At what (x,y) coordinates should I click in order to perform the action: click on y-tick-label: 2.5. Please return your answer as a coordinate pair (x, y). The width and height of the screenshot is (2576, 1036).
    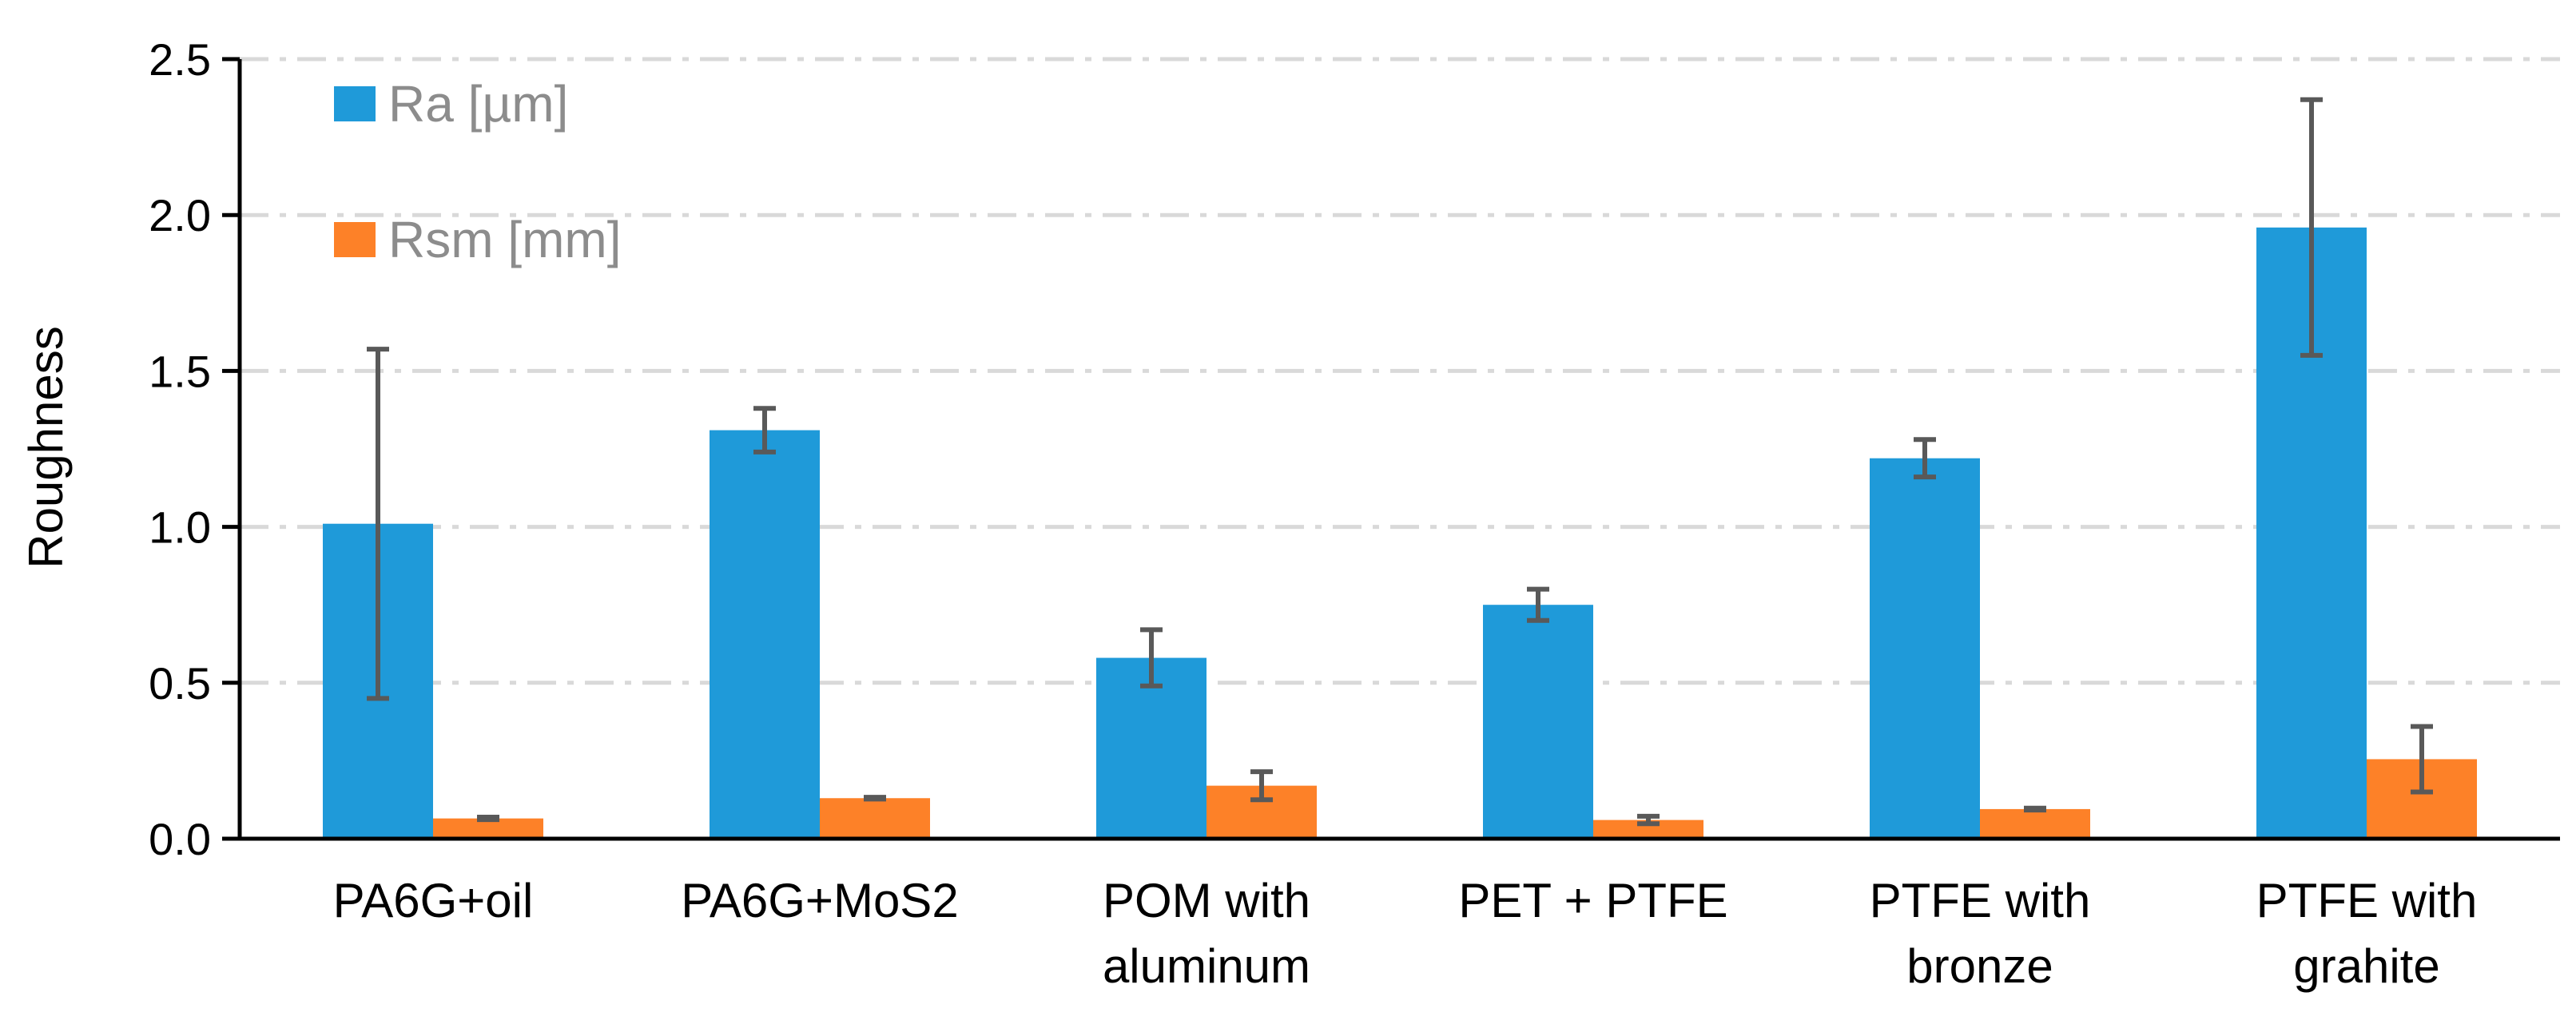
    Looking at the image, I should click on (180, 59).